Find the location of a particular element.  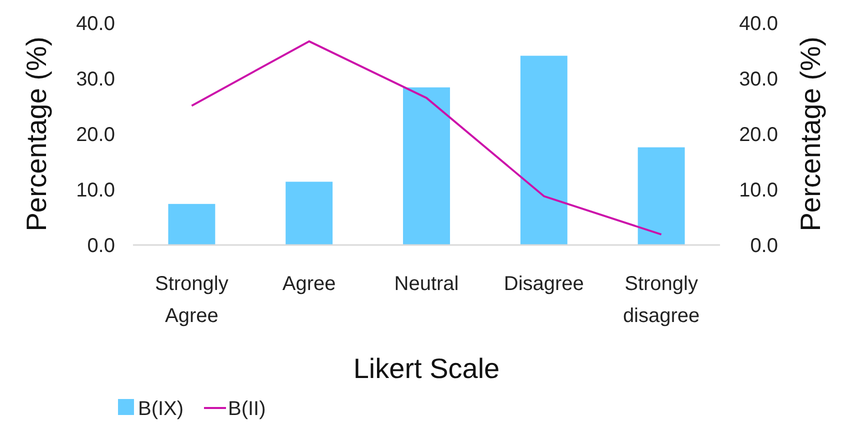

x-tick-label: Strongly Agree is located at coordinates (191, 300).